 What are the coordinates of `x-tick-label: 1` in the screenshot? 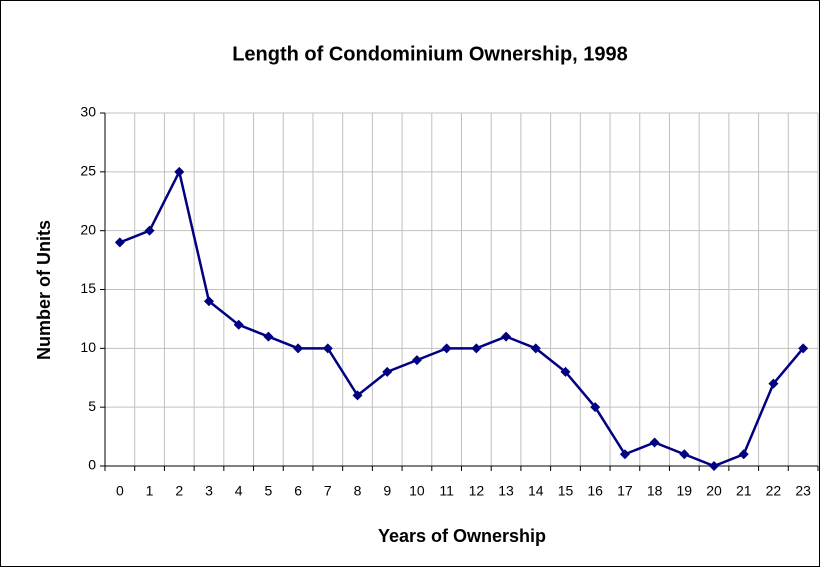 It's located at (150, 491).